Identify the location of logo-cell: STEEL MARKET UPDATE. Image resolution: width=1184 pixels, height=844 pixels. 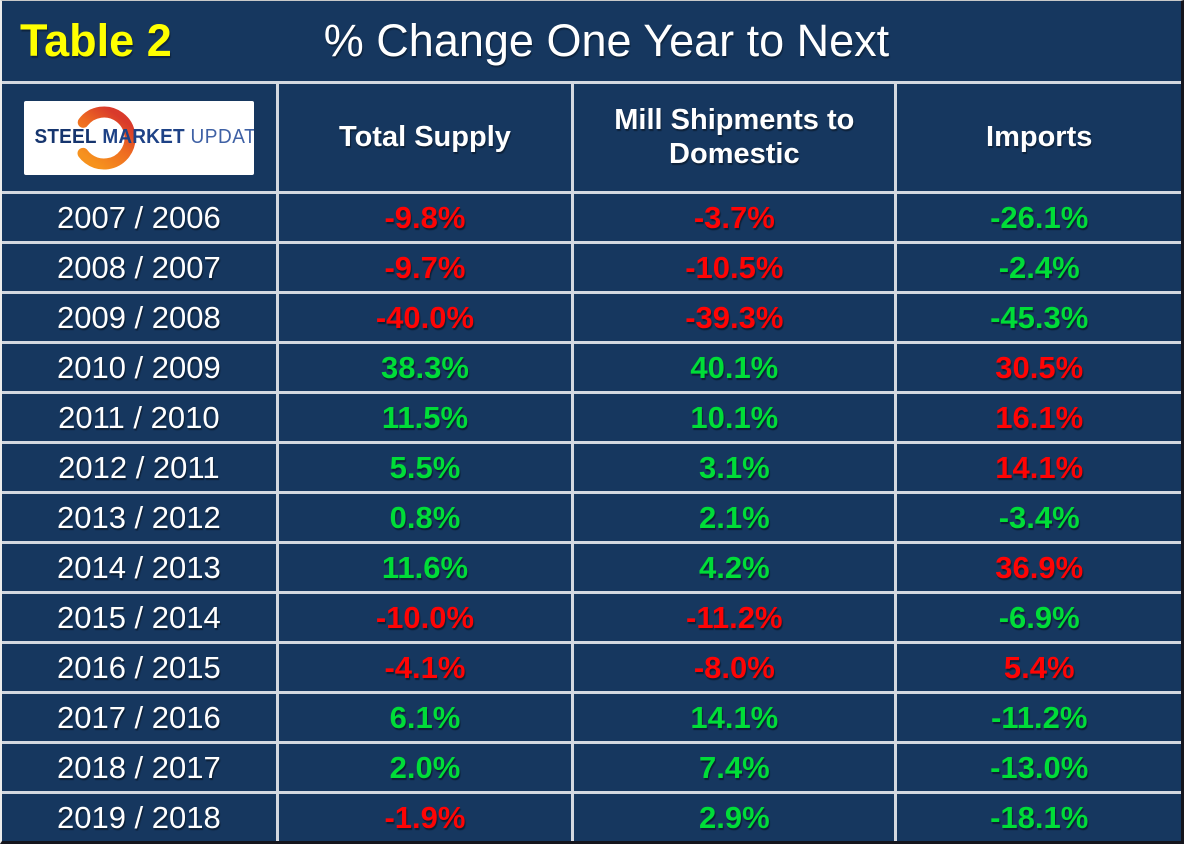
(139, 137).